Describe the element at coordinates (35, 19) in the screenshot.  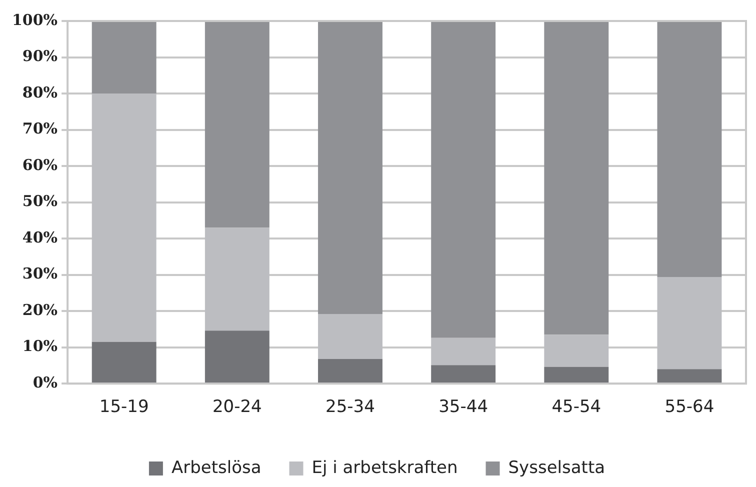
I see `y-tick-label: 100%` at that location.